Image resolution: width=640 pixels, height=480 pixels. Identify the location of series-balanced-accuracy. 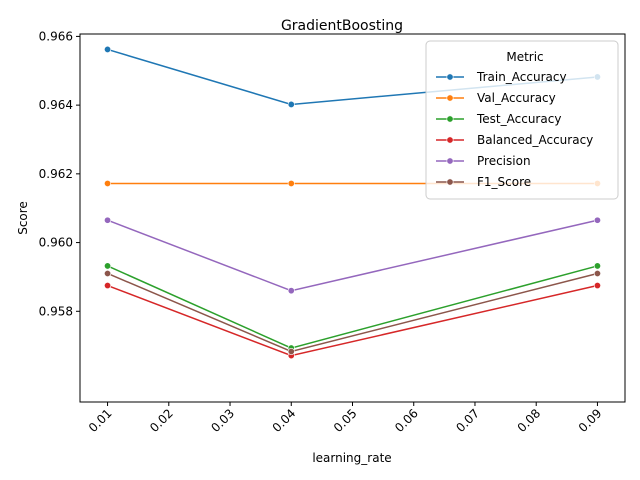
(352, 321).